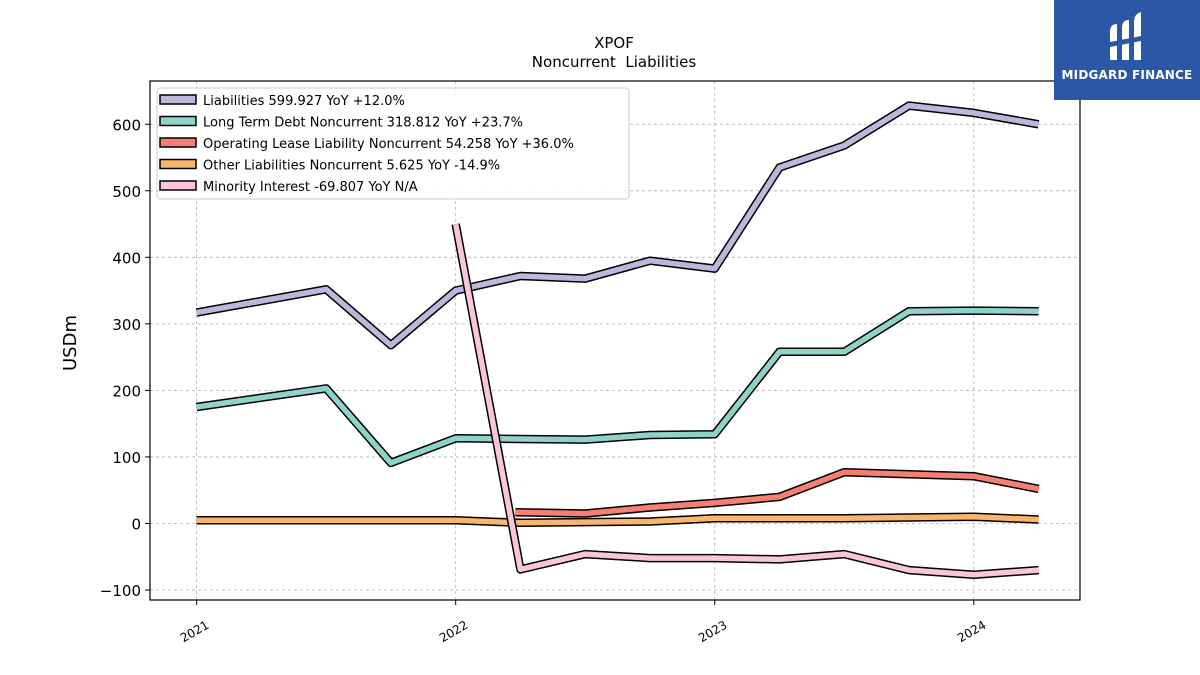  I want to click on y-tick-label: 500, so click(126, 192).